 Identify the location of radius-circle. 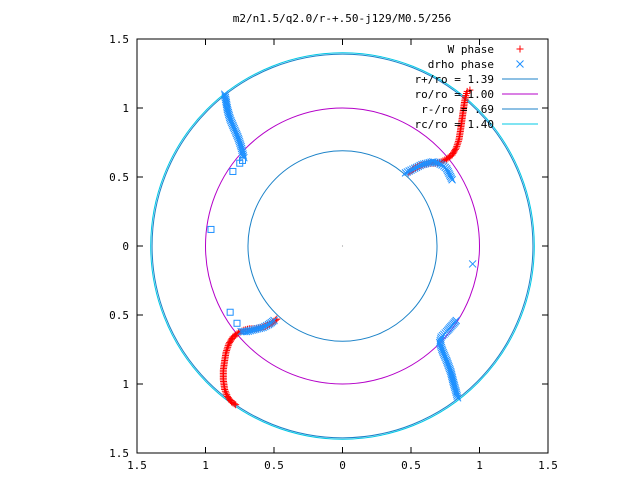
(342, 246).